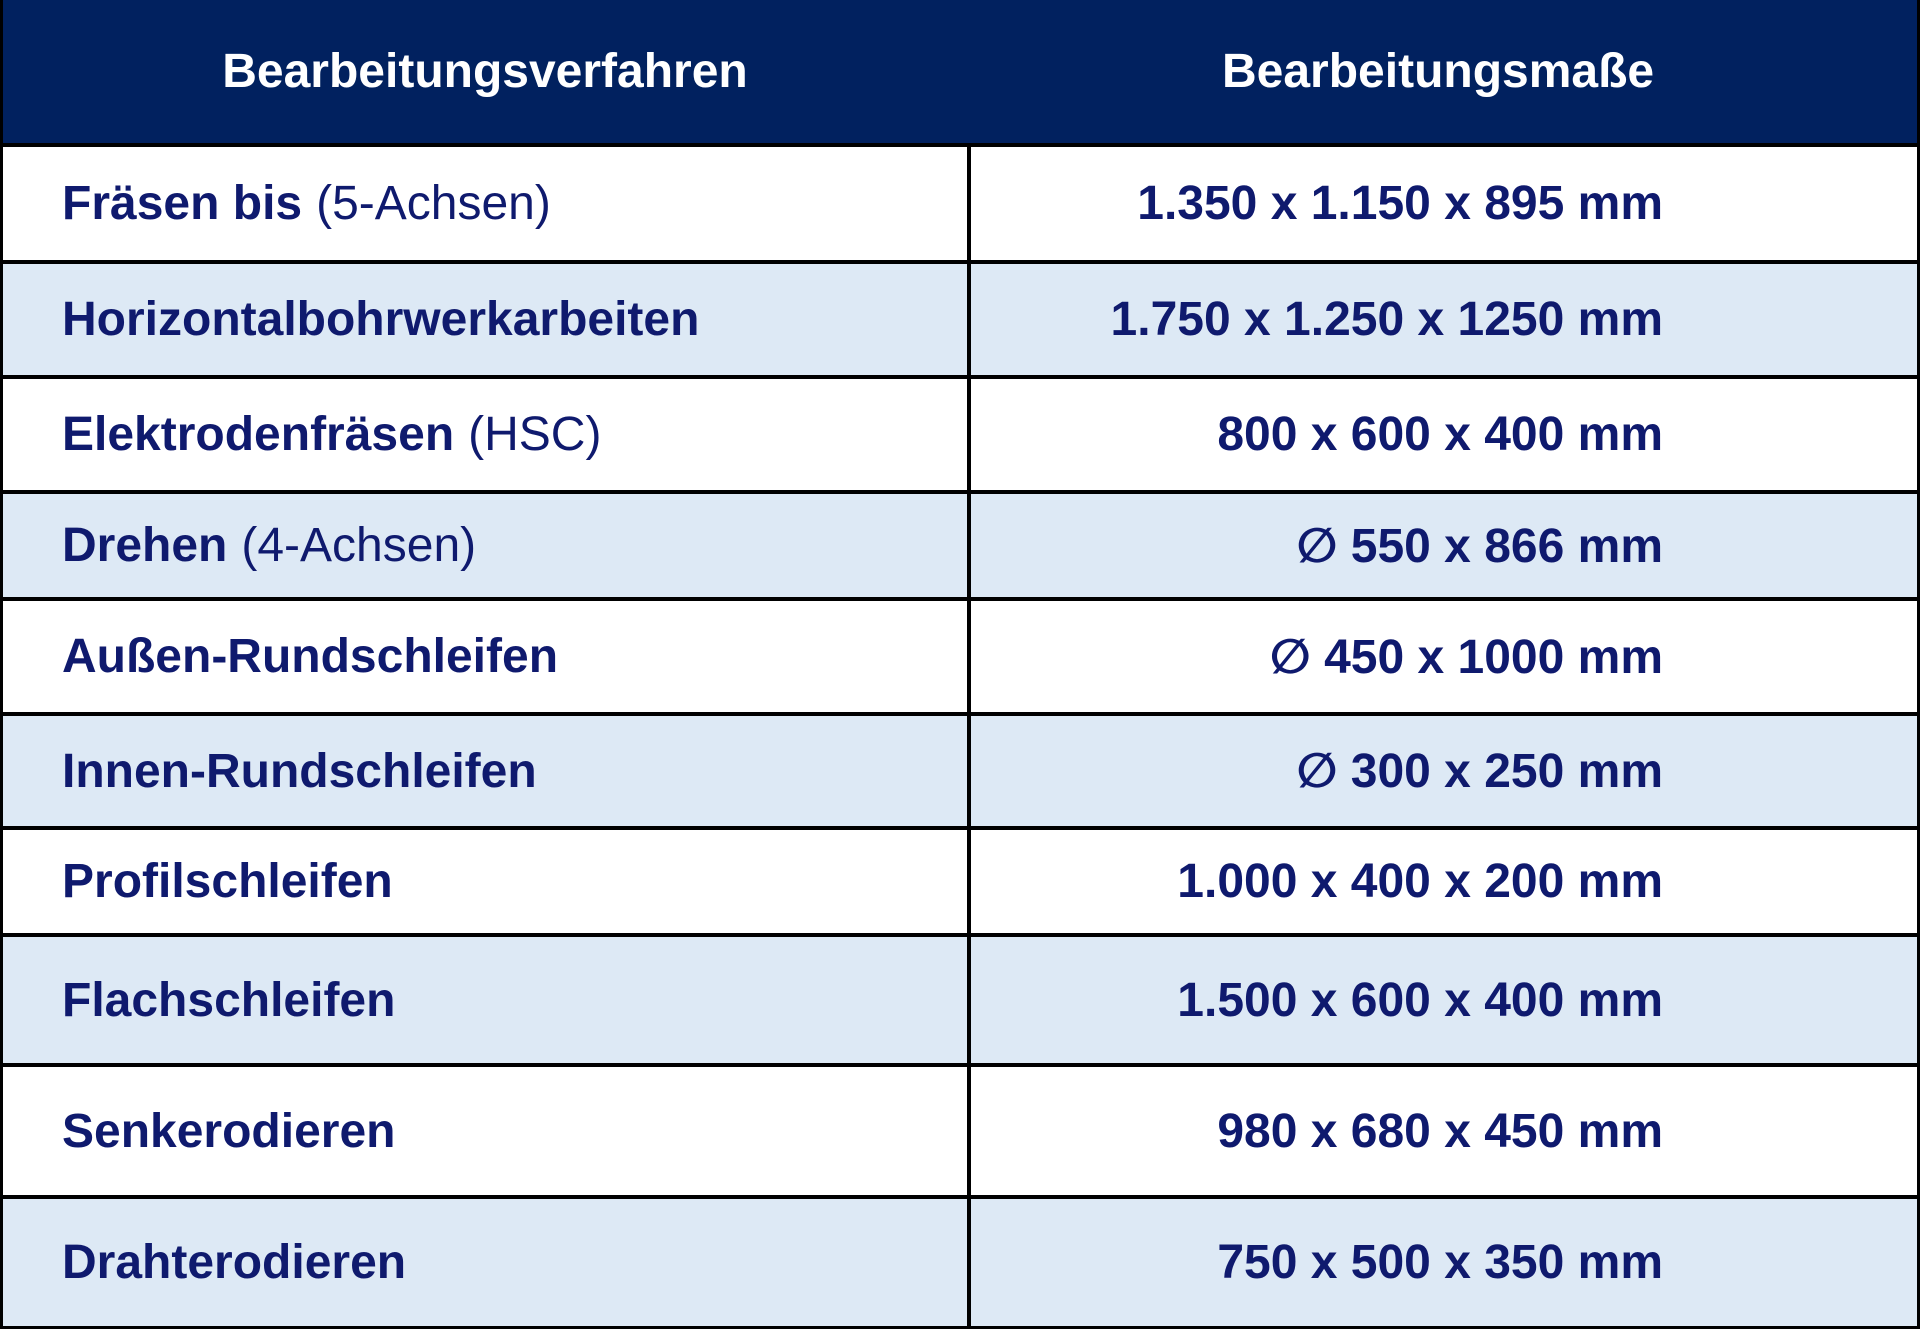 The height and width of the screenshot is (1329, 1920). I want to click on process-dimensions: ∅ 450 x 1000 mm, so click(1466, 657).